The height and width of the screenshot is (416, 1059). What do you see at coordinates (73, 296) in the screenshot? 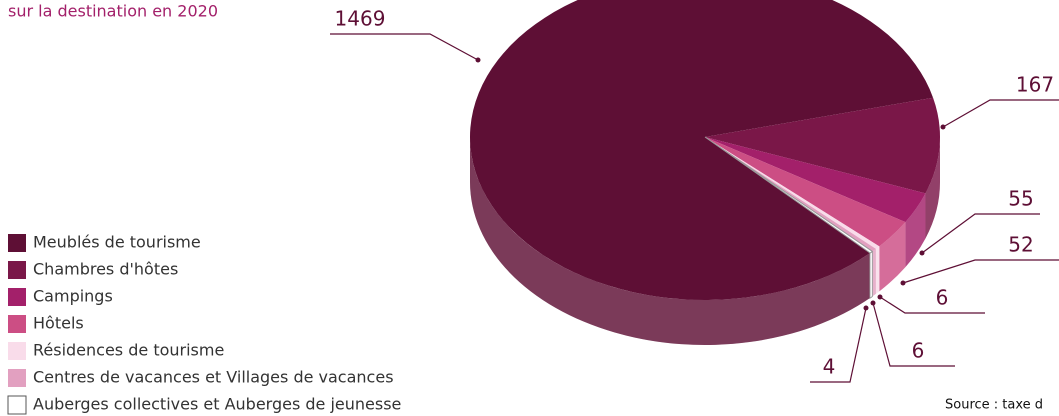
I see `legend-label: Campings` at bounding box center [73, 296].